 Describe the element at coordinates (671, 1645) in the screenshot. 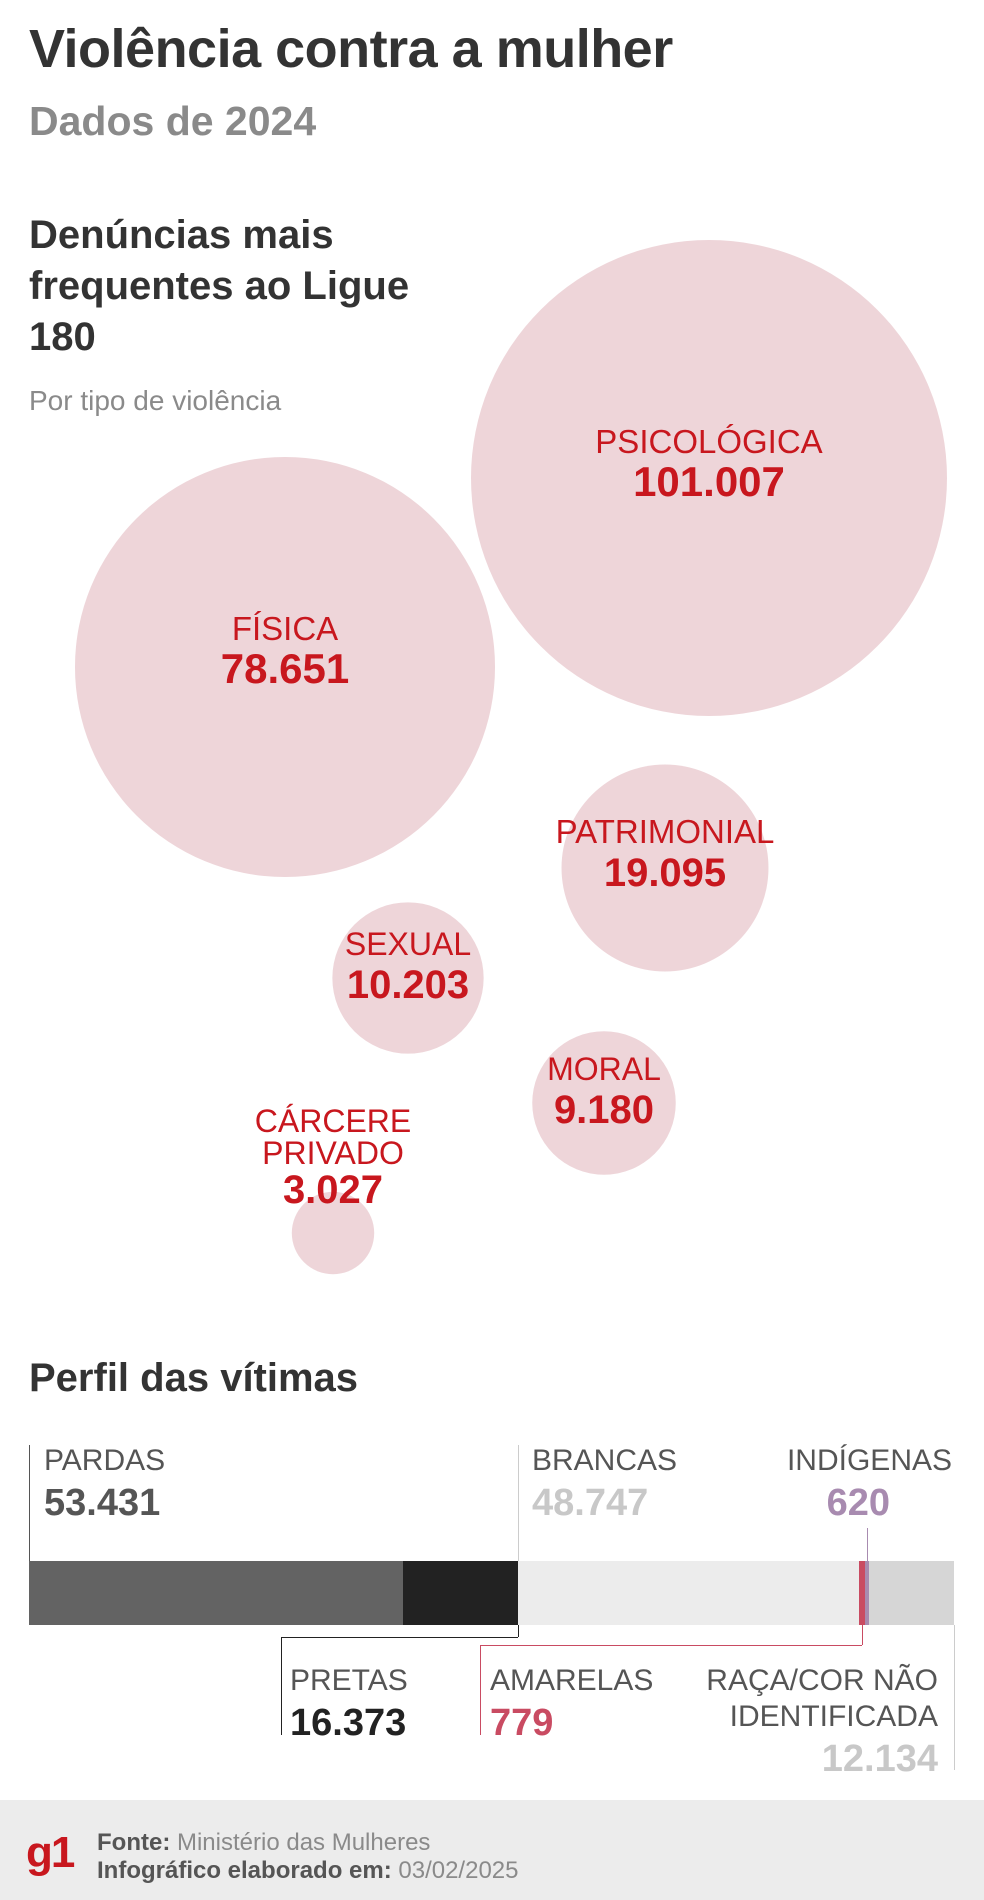

I see `connector-amarelas-b` at that location.